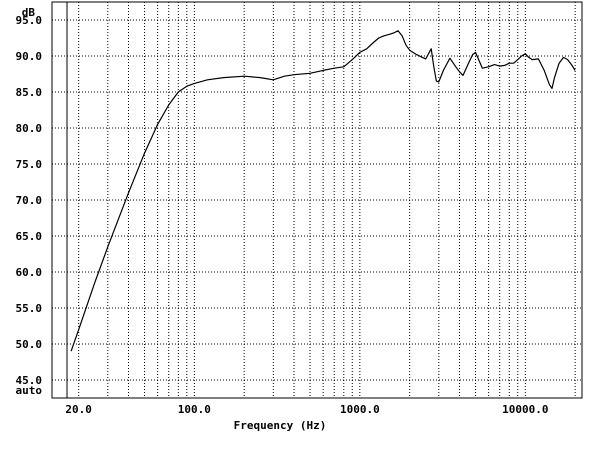 The image size is (590, 455). I want to click on y-tick-label: 45.0, so click(29, 380).